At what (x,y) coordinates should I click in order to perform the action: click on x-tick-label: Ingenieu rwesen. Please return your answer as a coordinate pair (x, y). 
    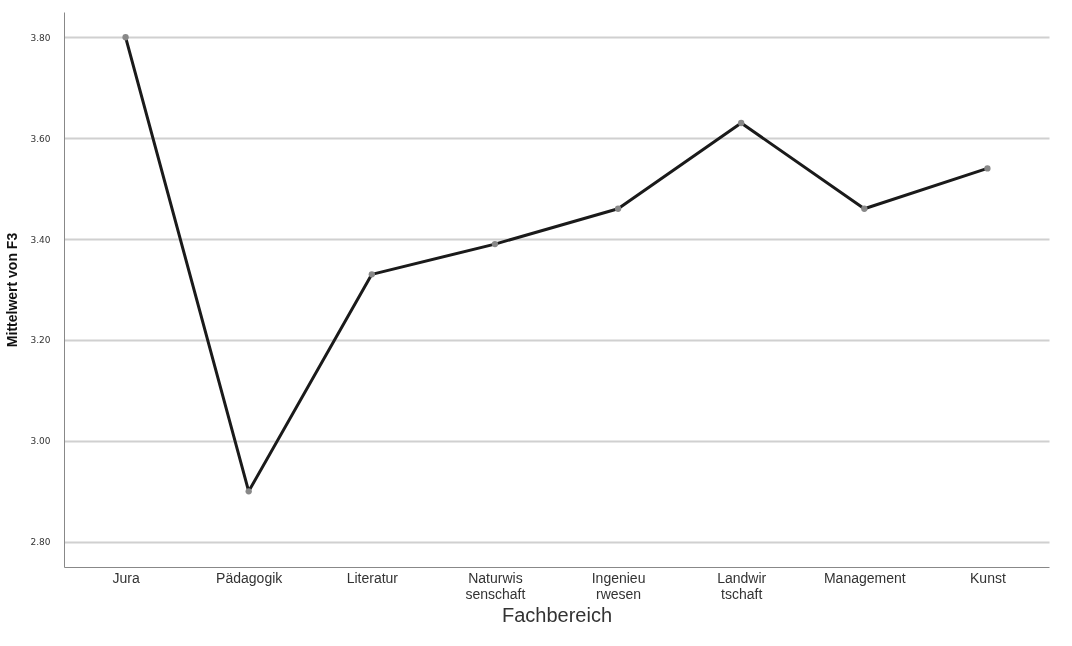
    Looking at the image, I should click on (618, 585).